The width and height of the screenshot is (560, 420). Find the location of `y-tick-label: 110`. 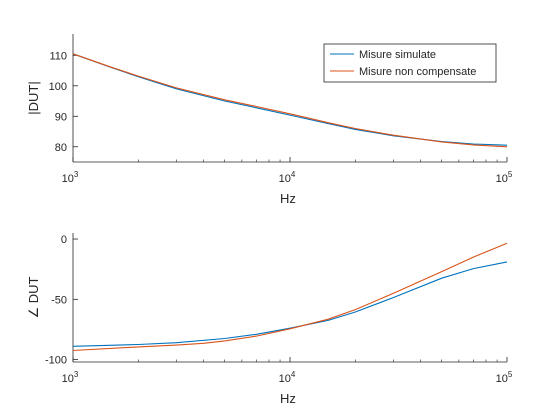

y-tick-label: 110 is located at coordinates (58, 56).